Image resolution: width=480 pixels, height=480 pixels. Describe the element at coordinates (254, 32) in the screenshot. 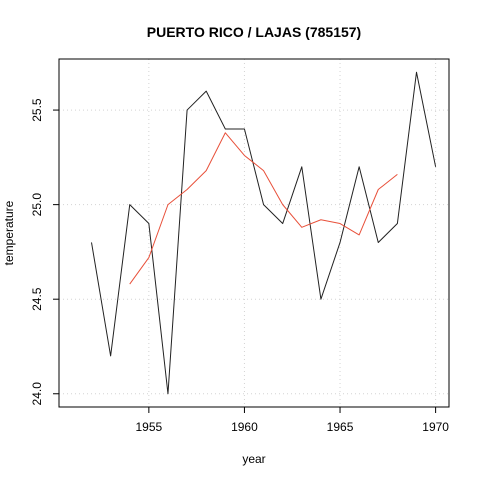

I see `chart-title: PUERTO RICO / LAJAS (785157)` at that location.